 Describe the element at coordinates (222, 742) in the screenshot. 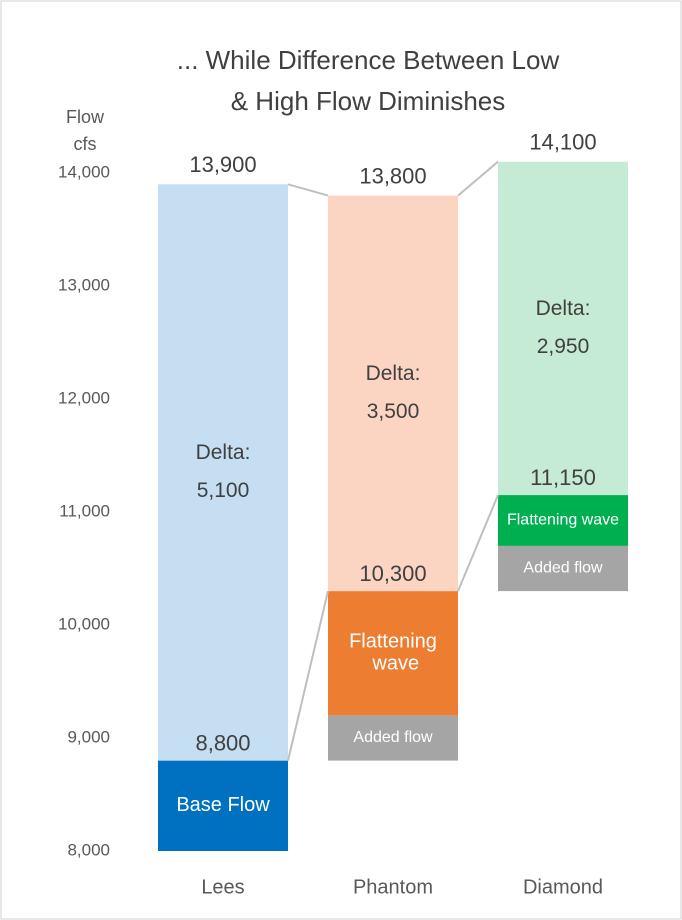

I see `data-label: 8,800` at that location.